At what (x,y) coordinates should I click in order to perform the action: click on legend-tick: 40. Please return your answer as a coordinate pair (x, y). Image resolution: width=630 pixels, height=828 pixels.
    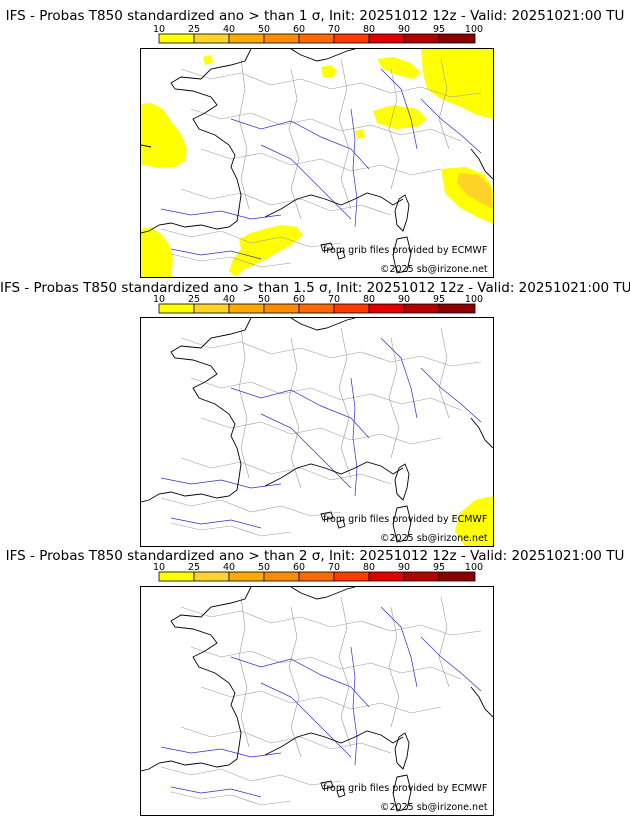
    Looking at the image, I should click on (229, 299).